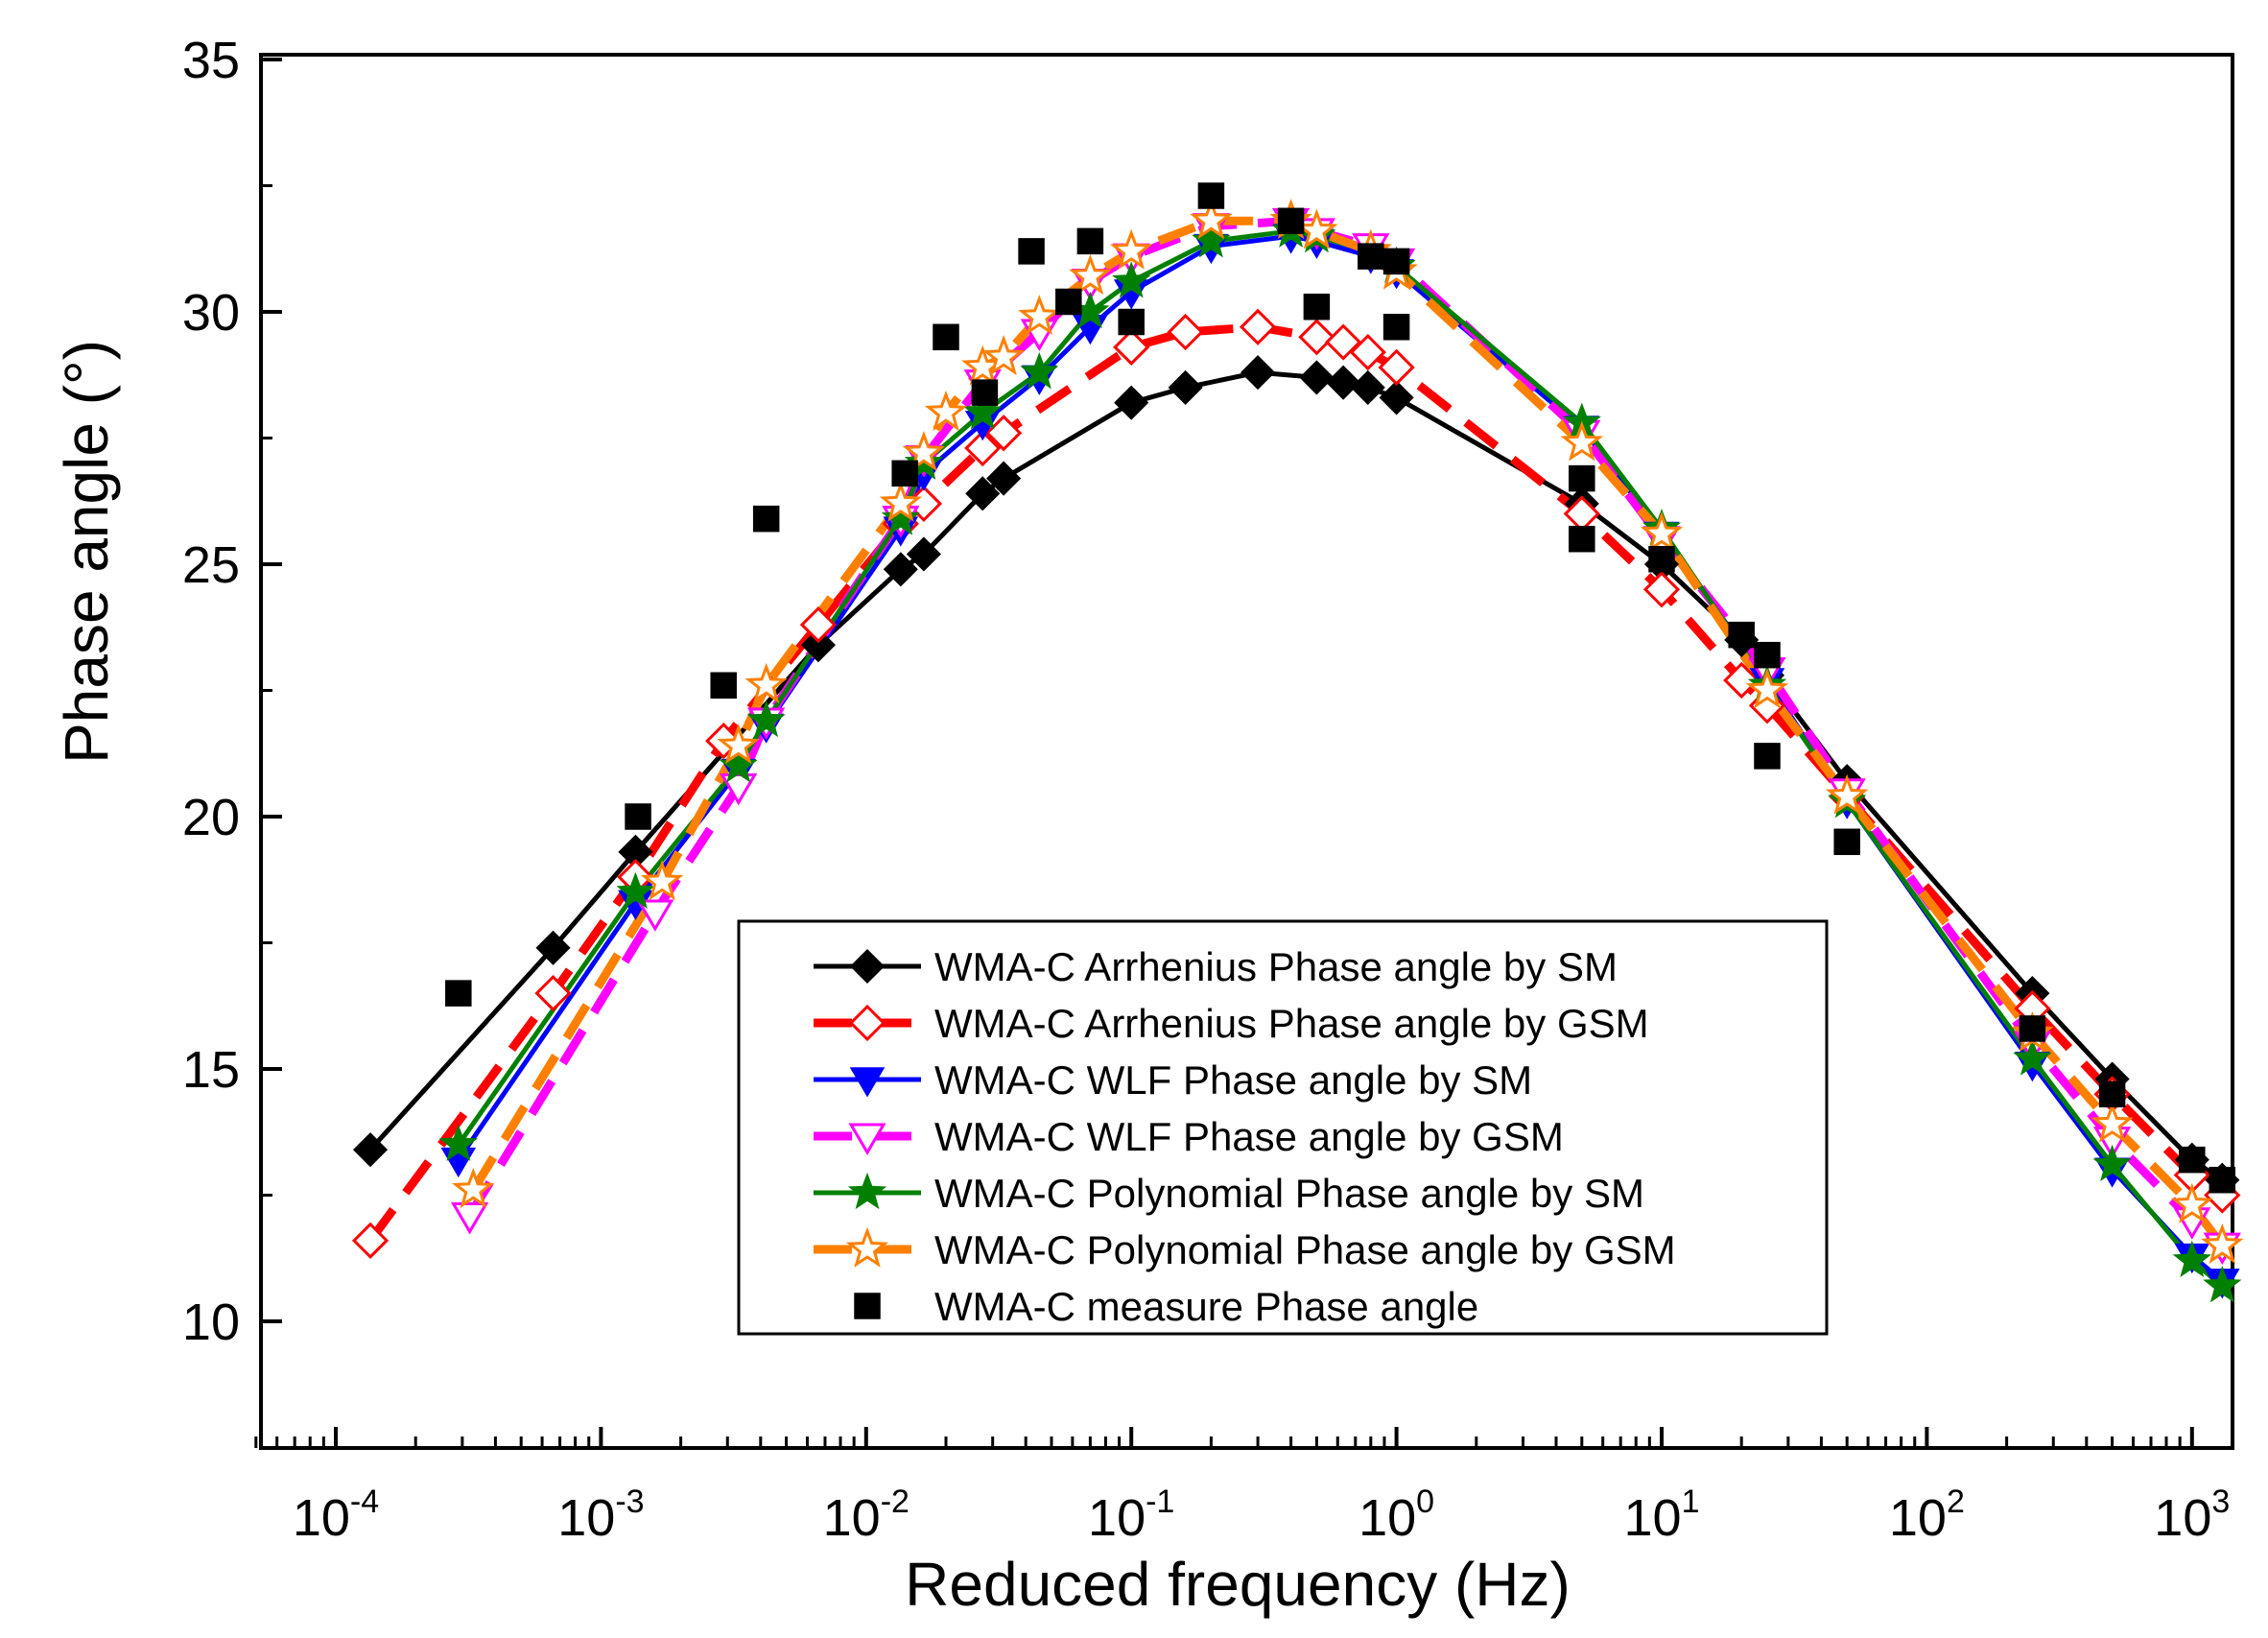 The width and height of the screenshot is (2268, 1638). Describe the element at coordinates (86, 552) in the screenshot. I see `y-axis-title: Phase angle (°)` at that location.